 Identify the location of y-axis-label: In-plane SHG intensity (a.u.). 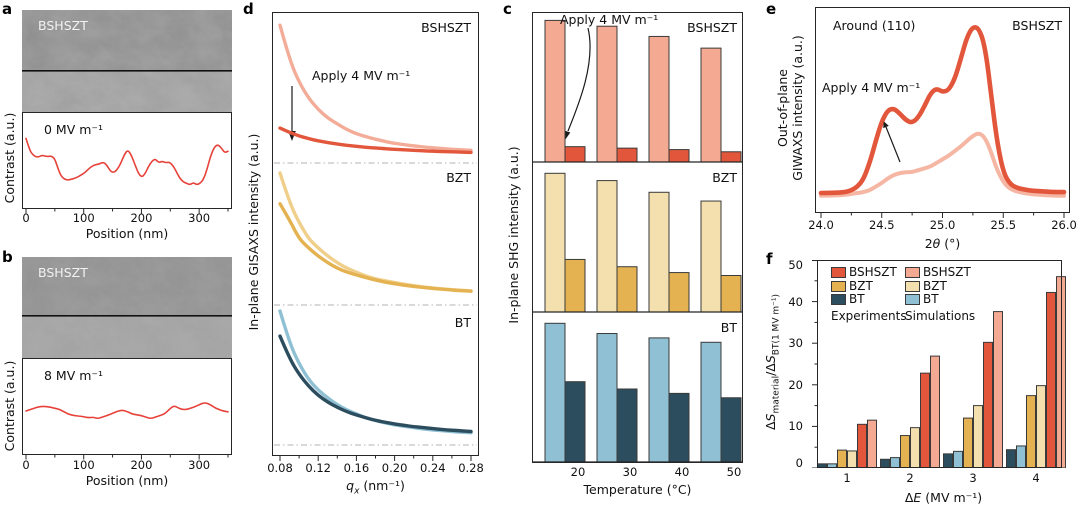
(513, 235).